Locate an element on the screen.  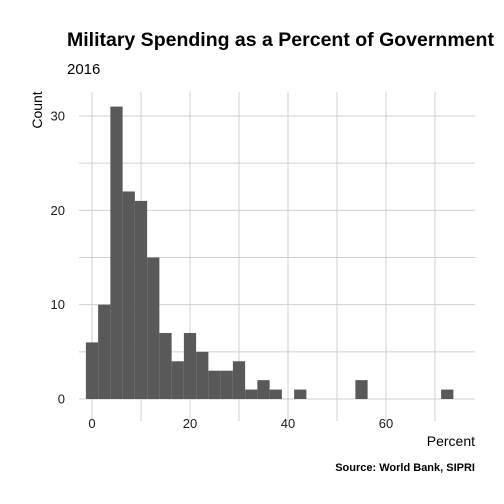
chart-caption: Source: World Bank, SIPRI is located at coordinates (405, 468).